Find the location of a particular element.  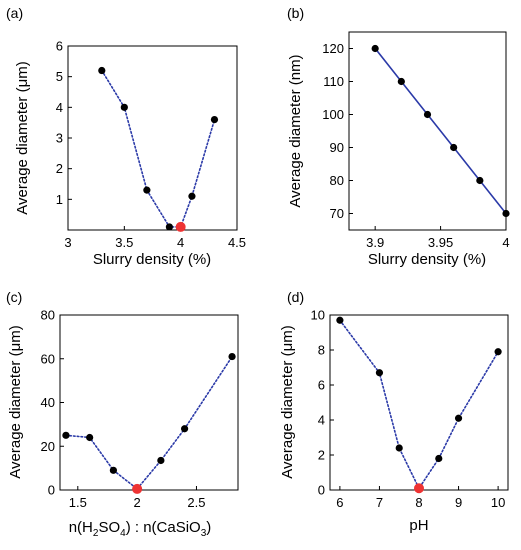

panel-d-ytick-label: 6 is located at coordinates (321, 385).